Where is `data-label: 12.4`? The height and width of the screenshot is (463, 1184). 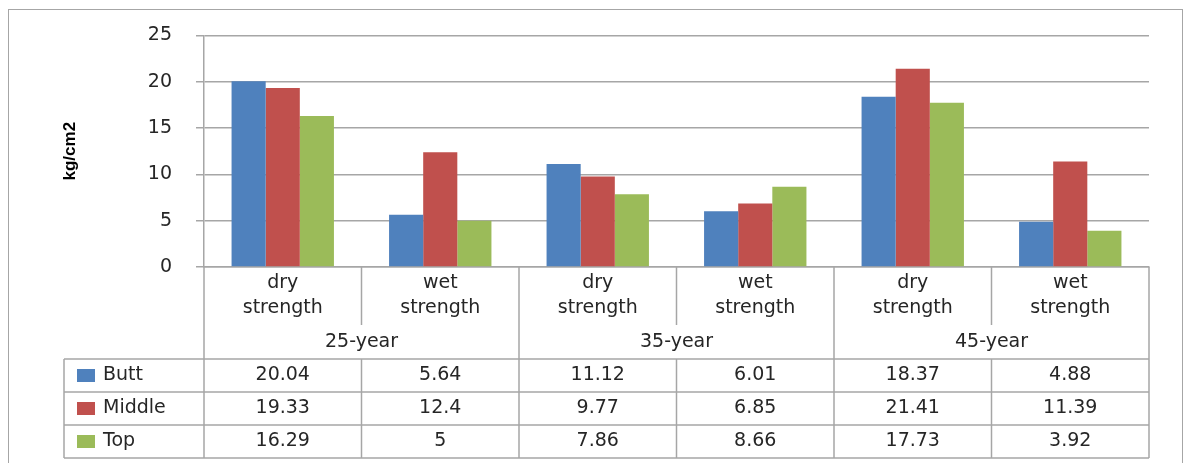
data-label: 12.4 is located at coordinates (440, 406).